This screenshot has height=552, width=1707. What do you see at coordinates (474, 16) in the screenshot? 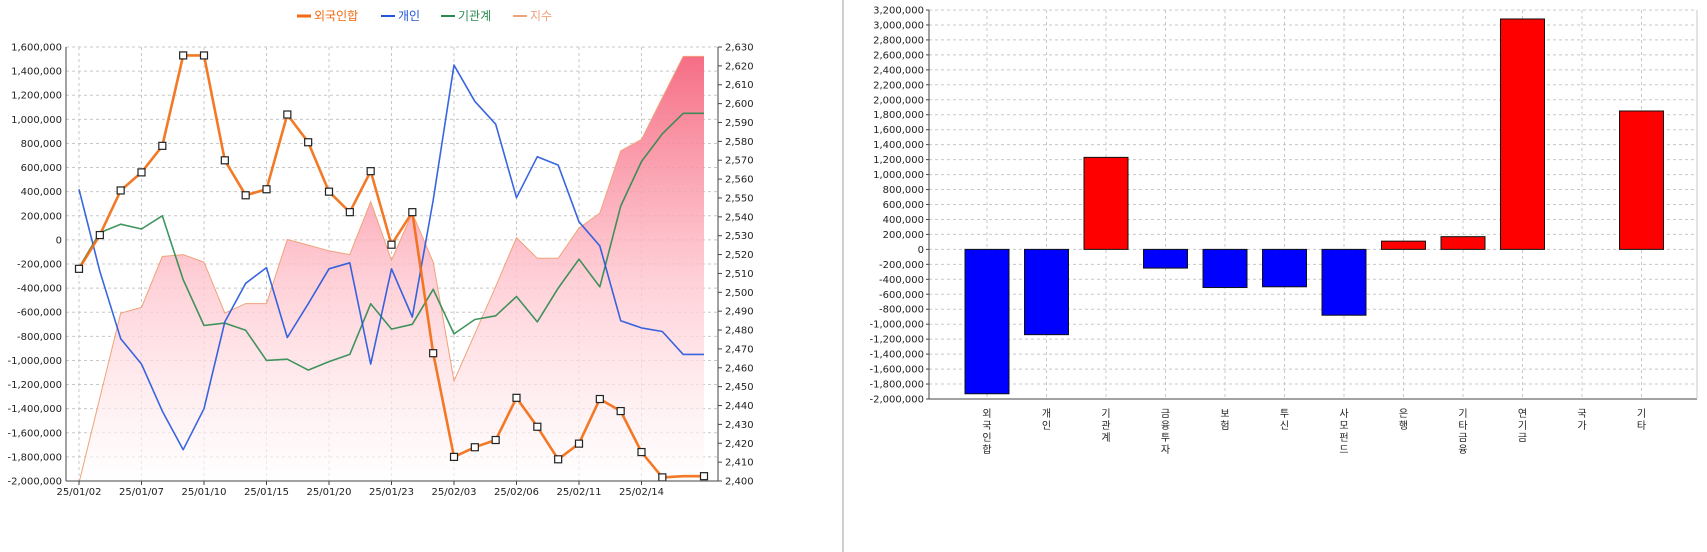
I see `legend-label: 기관계` at bounding box center [474, 16].